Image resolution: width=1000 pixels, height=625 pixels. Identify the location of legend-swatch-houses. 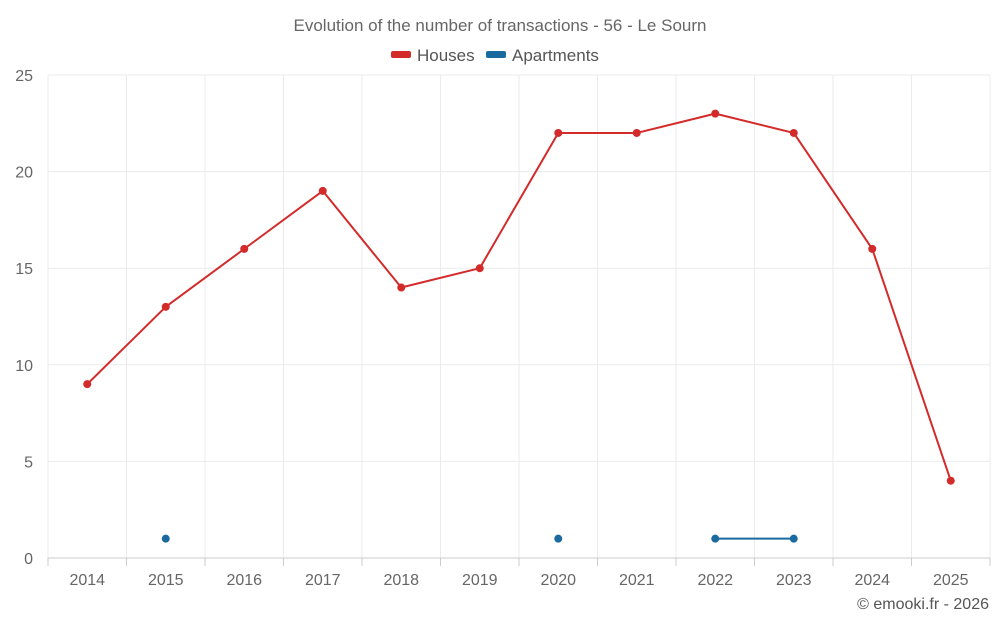
(401, 54).